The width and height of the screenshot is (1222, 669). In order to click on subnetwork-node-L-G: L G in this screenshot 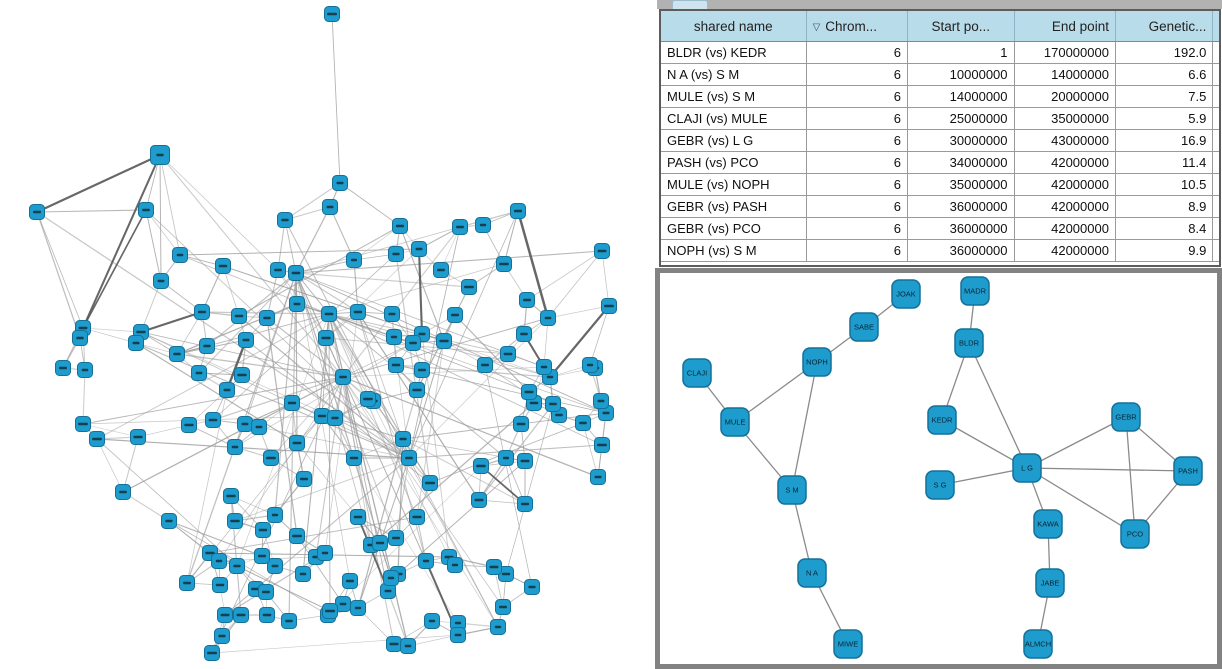, I will do `click(1027, 468)`.